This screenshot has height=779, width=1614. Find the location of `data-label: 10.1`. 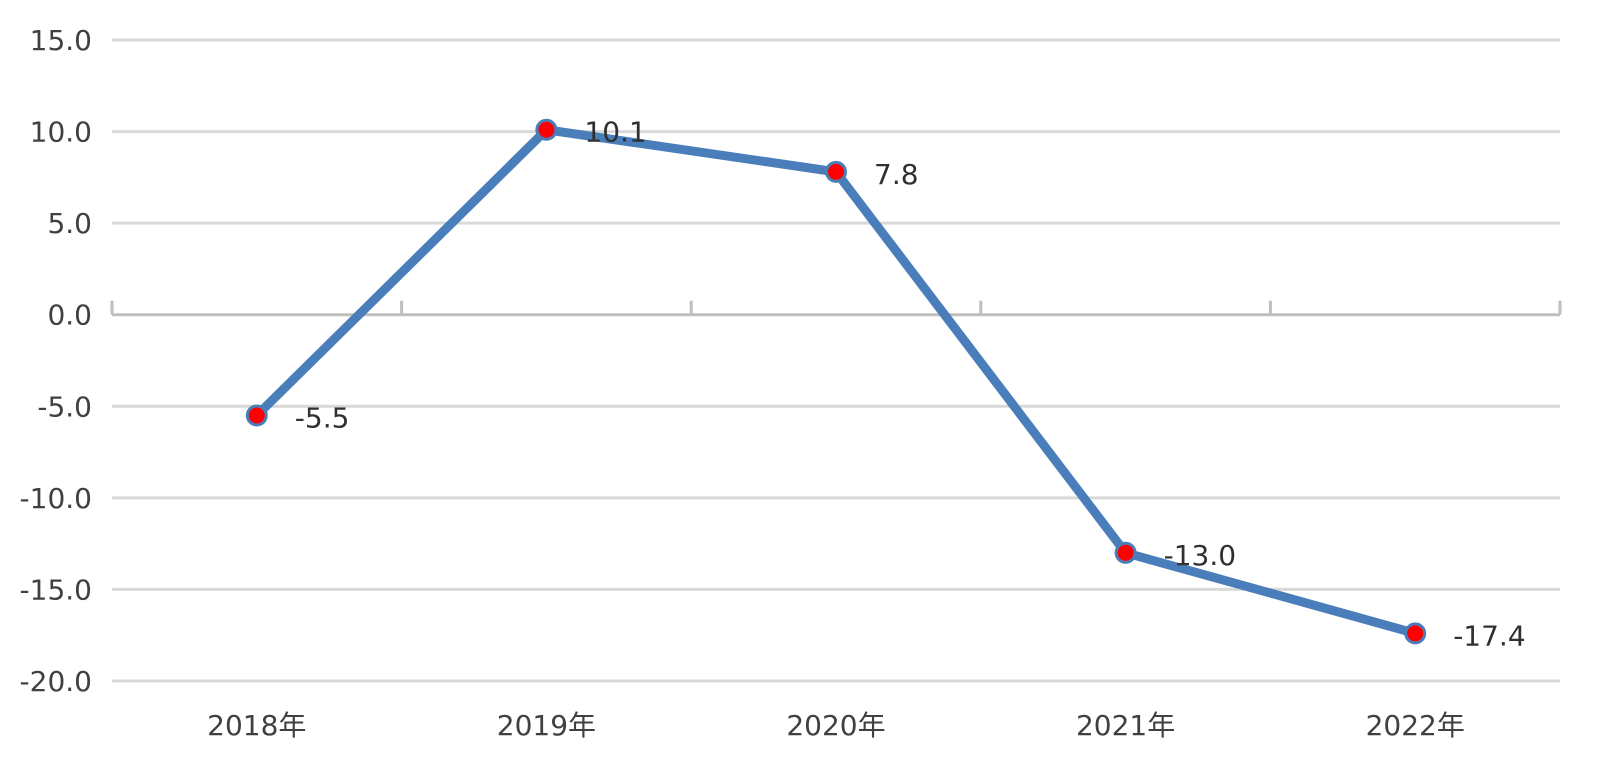

data-label: 10.1 is located at coordinates (615, 132).